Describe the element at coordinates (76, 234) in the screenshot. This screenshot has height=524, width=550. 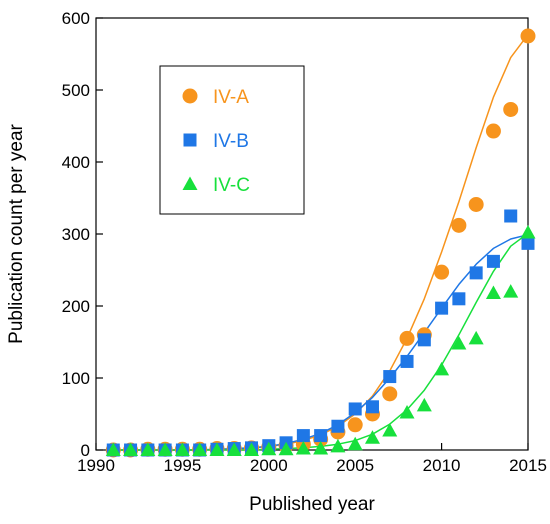
I see `y-tick-label-3: 300` at that location.